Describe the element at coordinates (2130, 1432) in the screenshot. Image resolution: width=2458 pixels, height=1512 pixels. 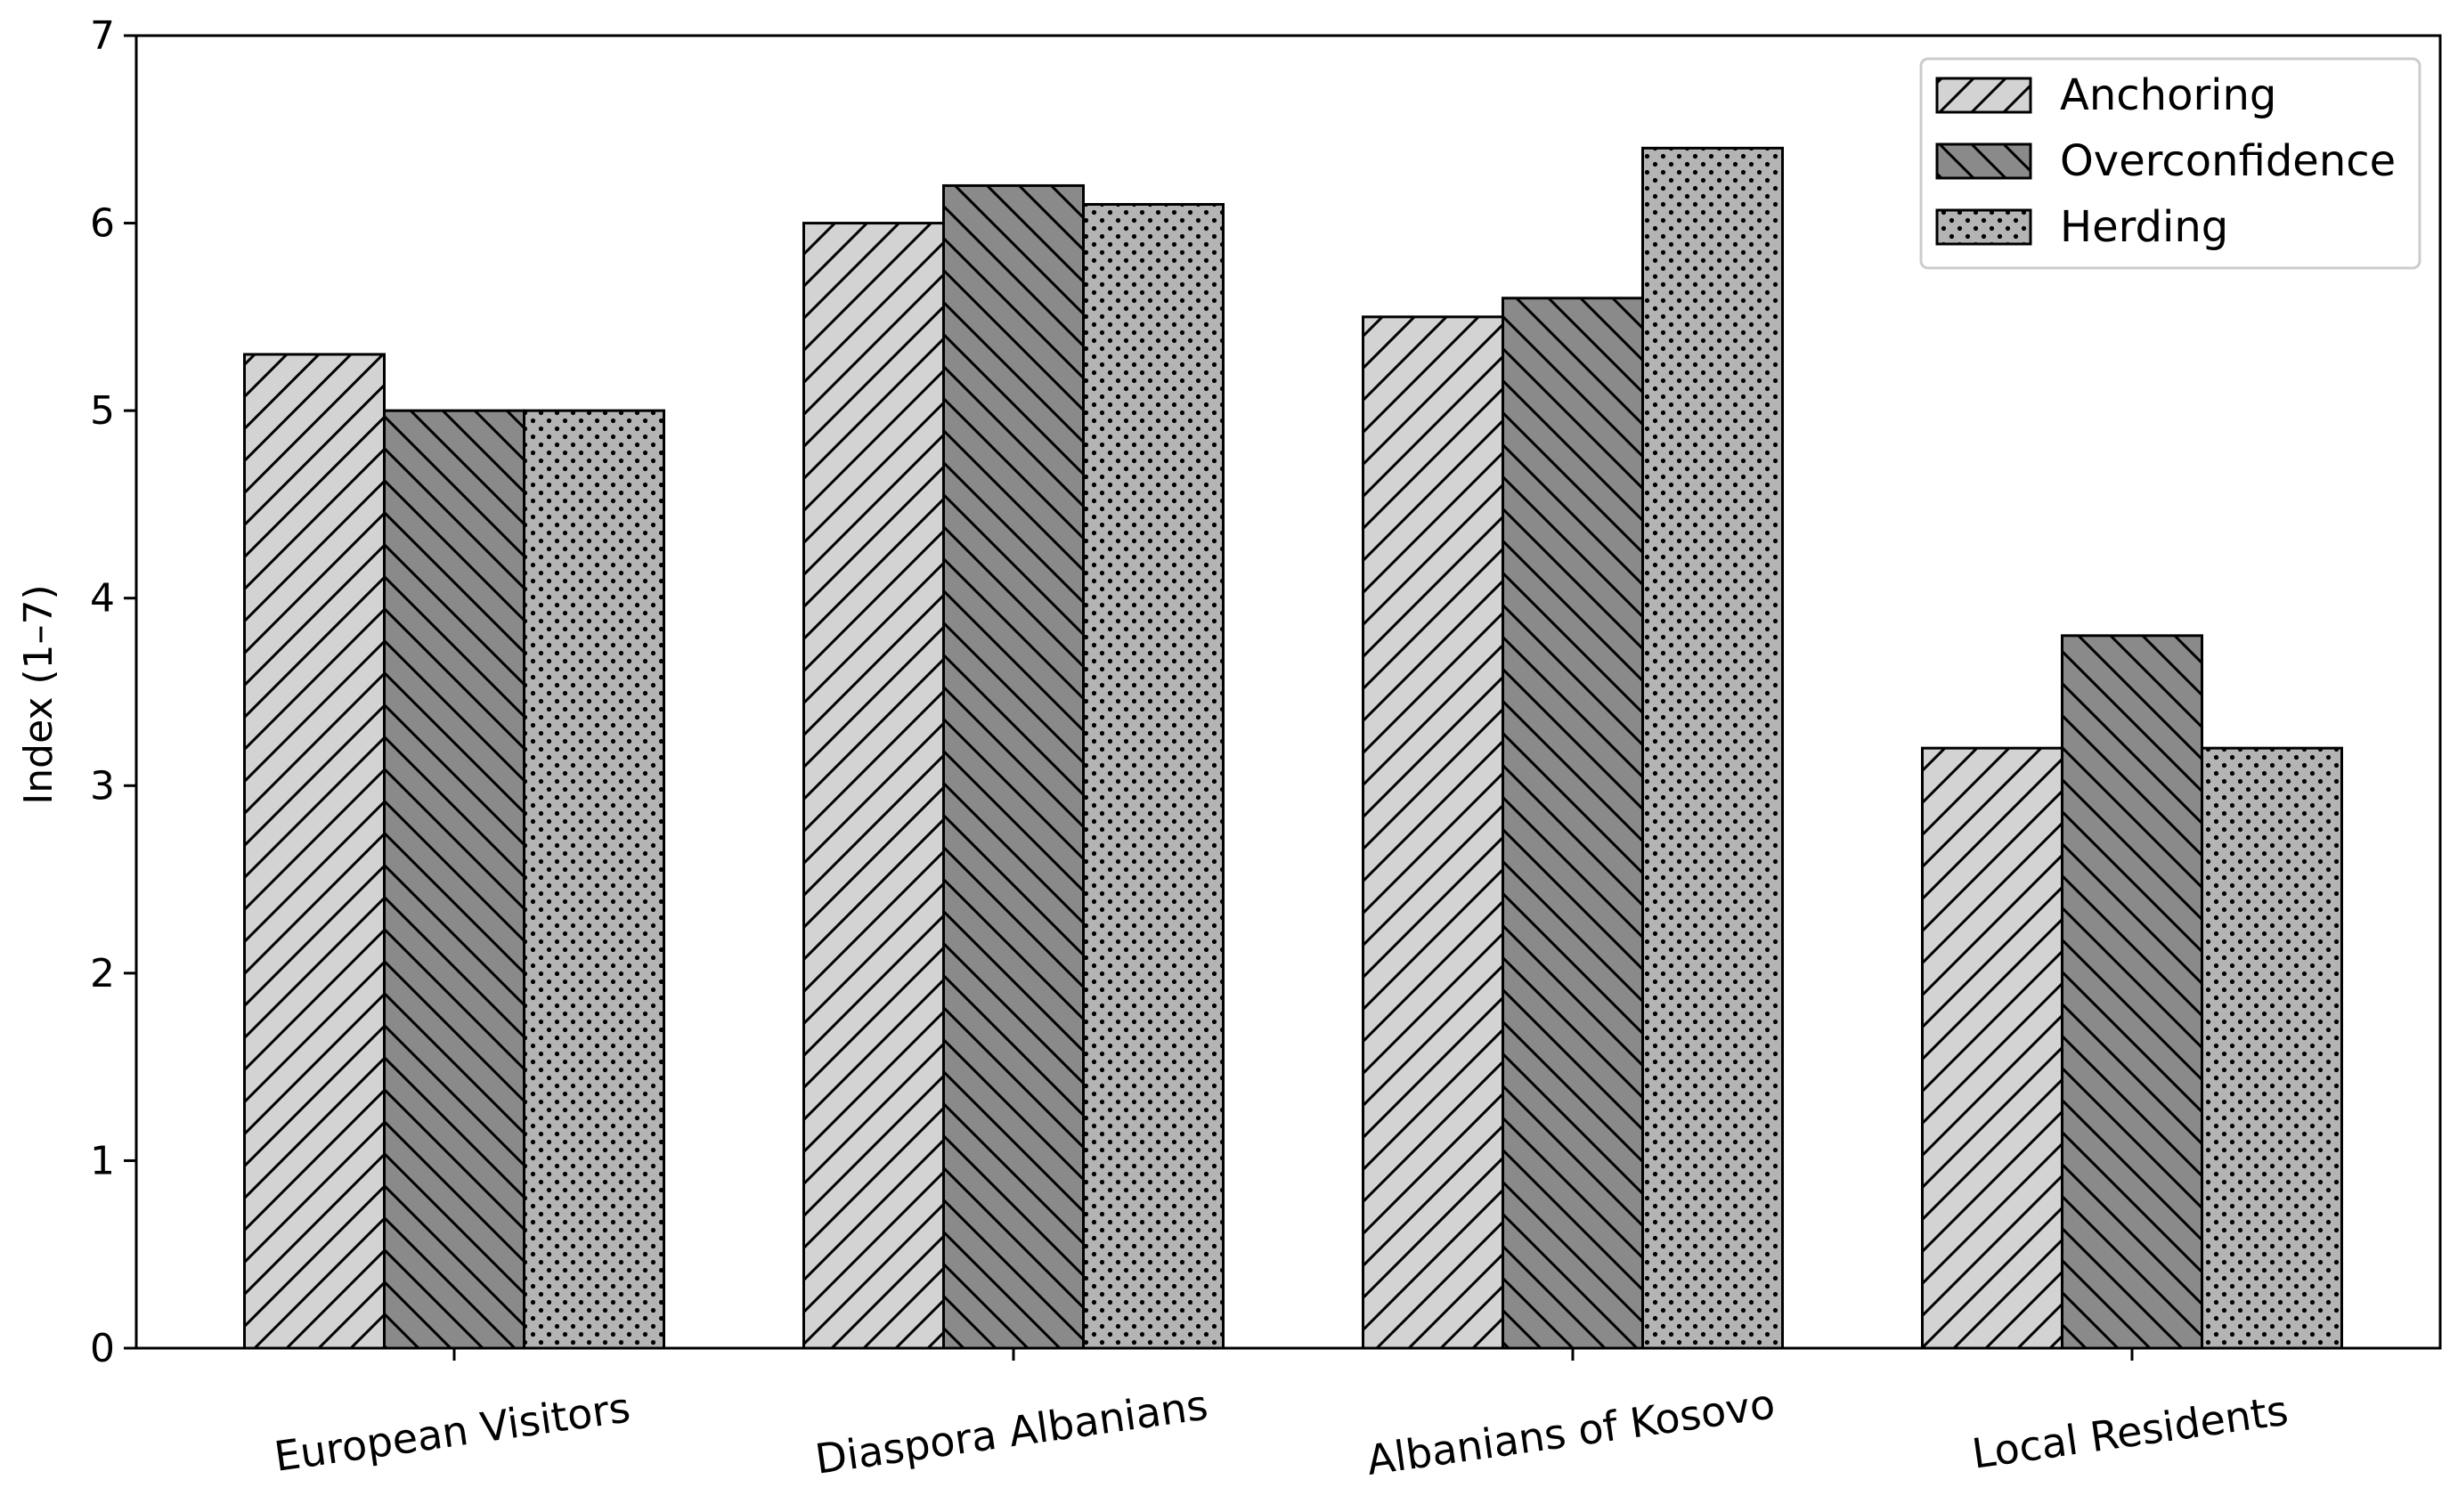
I see `x-category-label: Local Residents` at that location.